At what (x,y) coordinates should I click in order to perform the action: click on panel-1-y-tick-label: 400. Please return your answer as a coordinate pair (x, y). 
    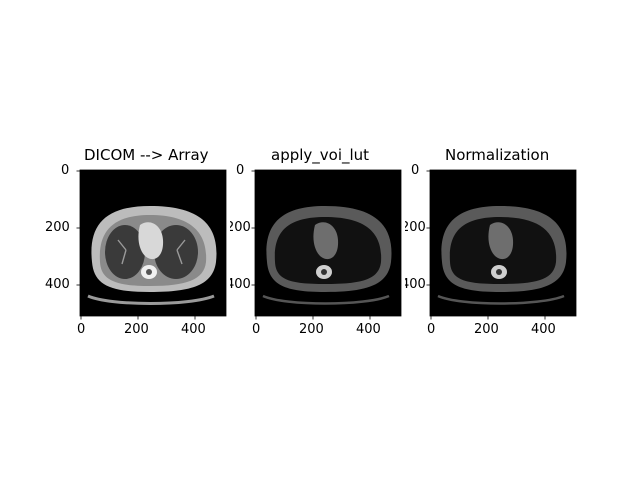
    Looking at the image, I should click on (57, 284).